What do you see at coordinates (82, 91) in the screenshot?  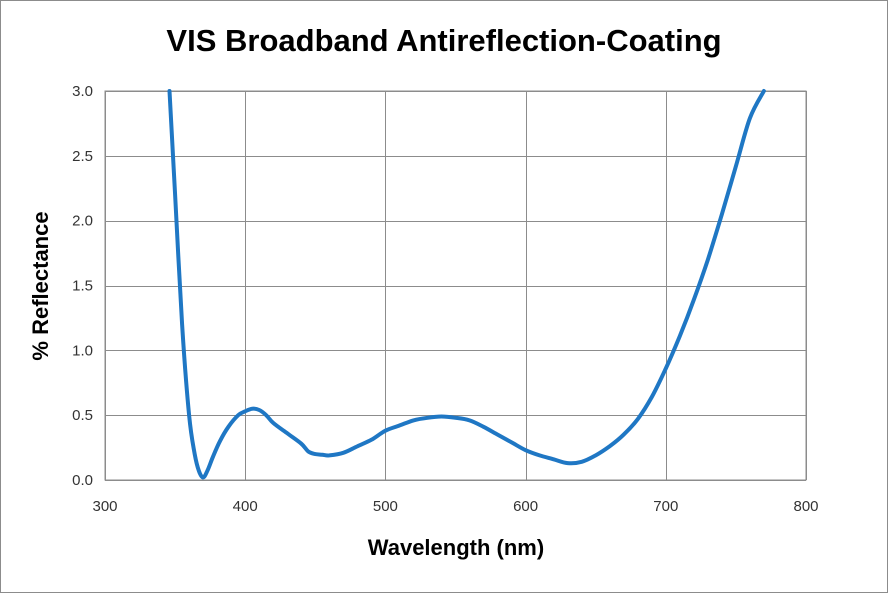 I see `y-tick-label: 3.0` at bounding box center [82, 91].